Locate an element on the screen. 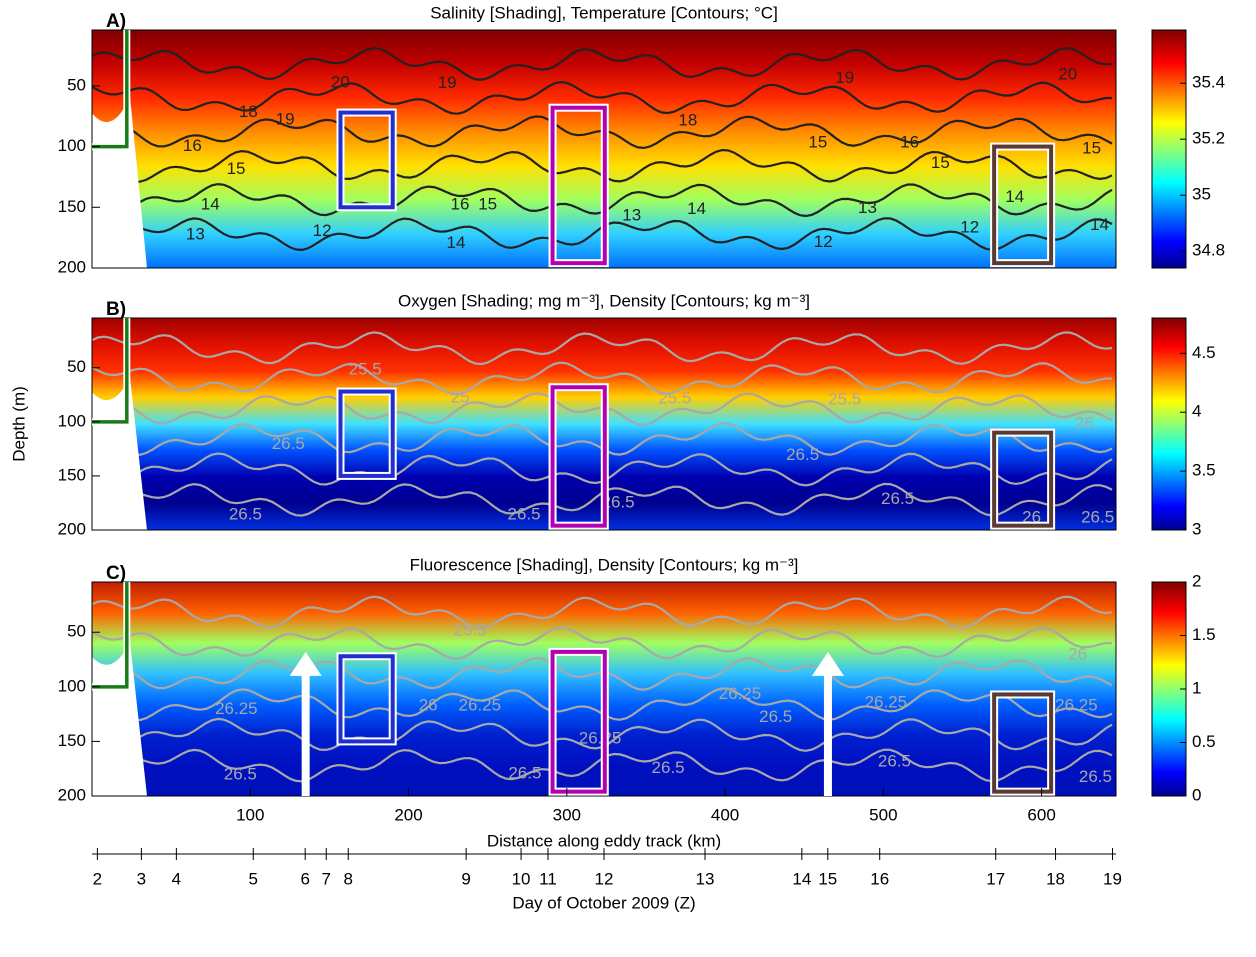 The height and width of the screenshot is (957, 1256). x-tick-label: 500 is located at coordinates (883, 814).